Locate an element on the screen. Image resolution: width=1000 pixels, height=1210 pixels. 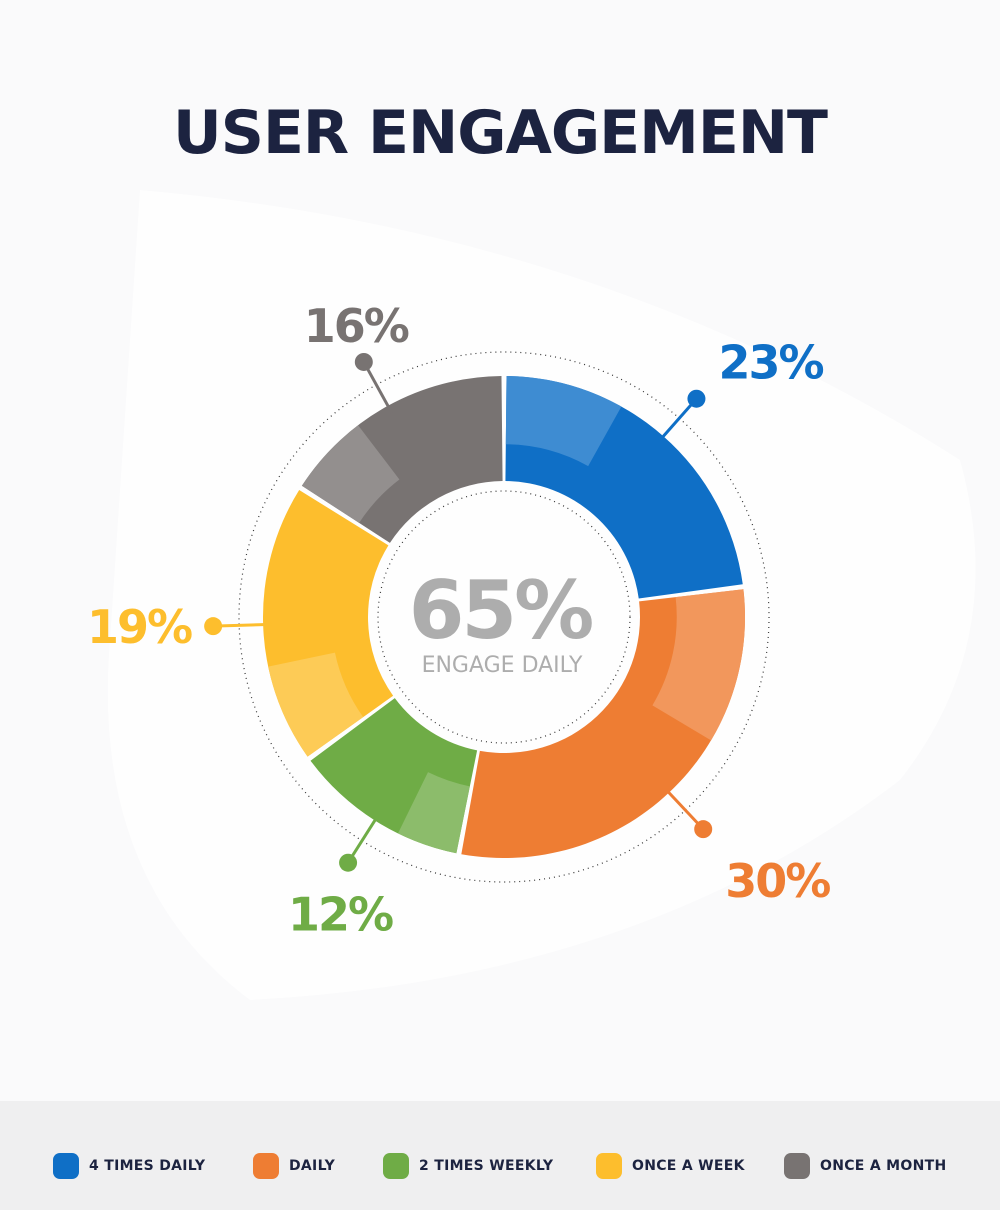
legend-item-2-times-weekly: 2 TIMES WEEKLY is located at coordinates (468, 1166).